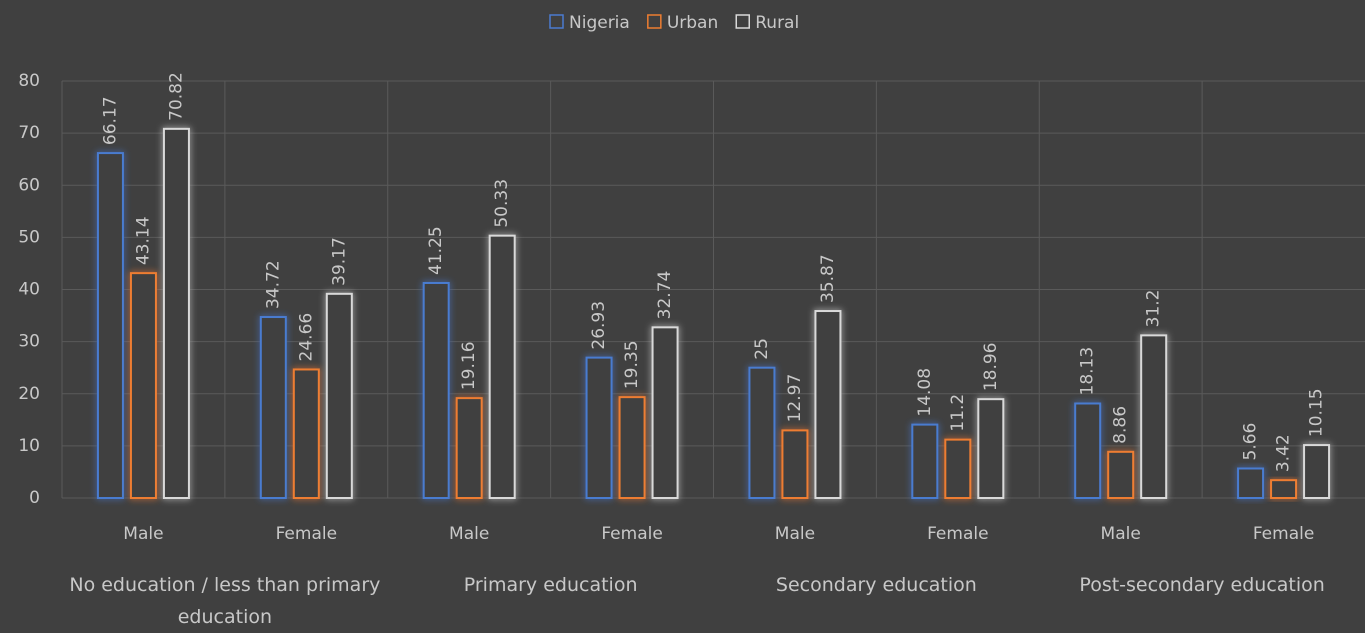  What do you see at coordinates (339, 261) in the screenshot?
I see `value-label: 39.17` at bounding box center [339, 261].